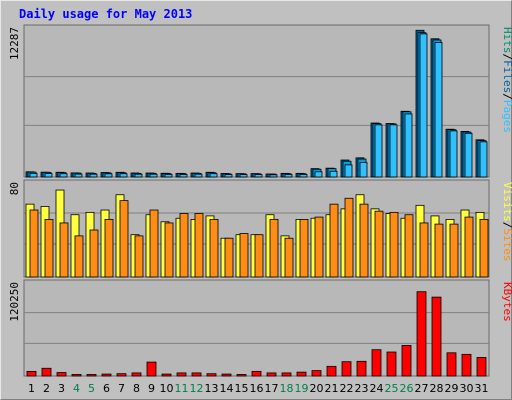 This screenshot has height=400, width=512. I want to click on legend-hits-files-pages-part-1: Hits, so click(506, 40).